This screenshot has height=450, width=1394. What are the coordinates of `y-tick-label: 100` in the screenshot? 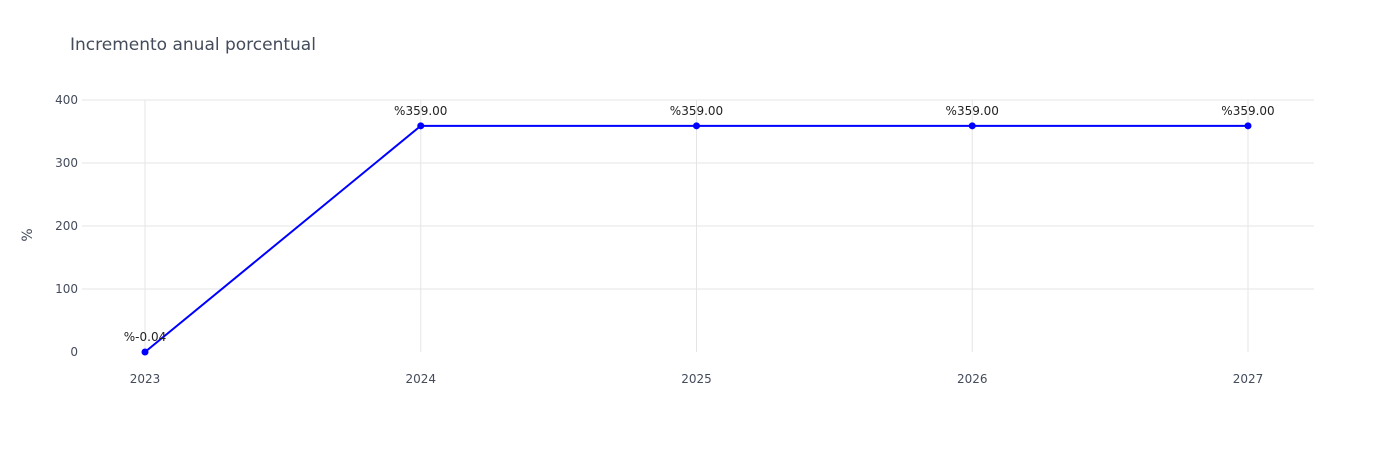 It's located at (66, 289).